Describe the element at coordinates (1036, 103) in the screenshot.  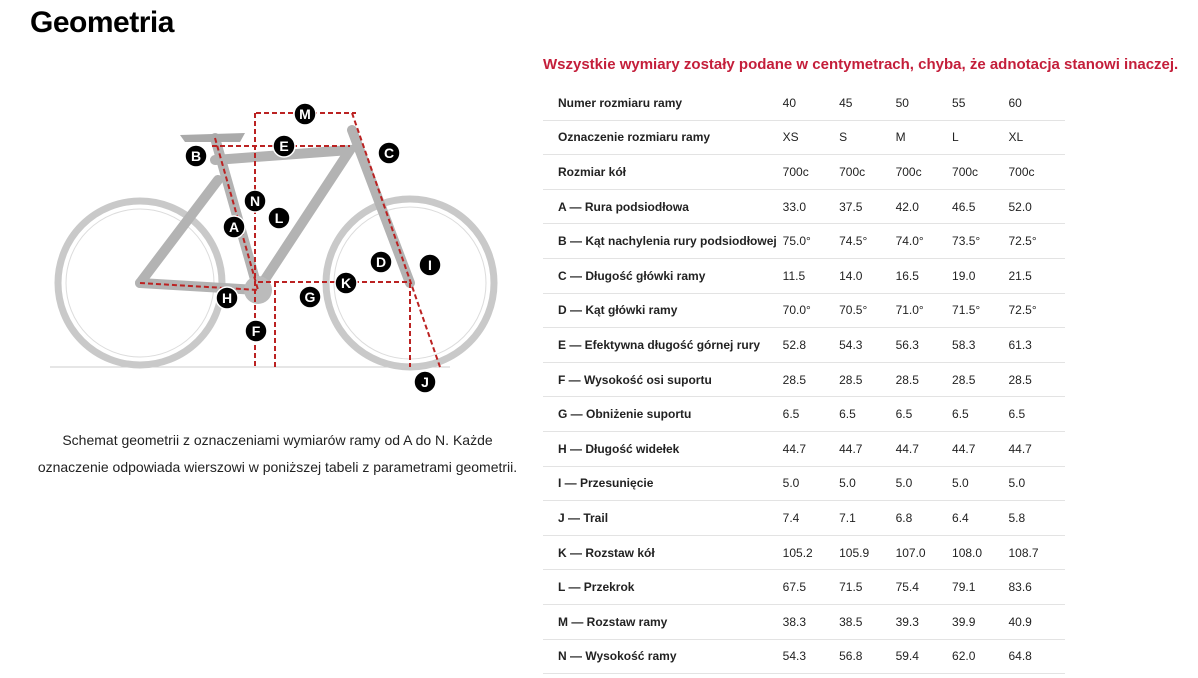
I see `cell-value: 60` at that location.